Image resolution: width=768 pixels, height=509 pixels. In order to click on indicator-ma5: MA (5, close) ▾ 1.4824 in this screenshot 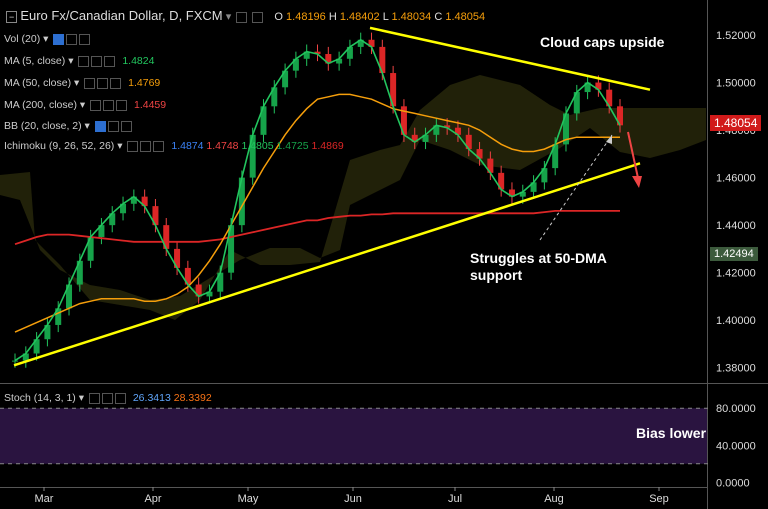, I will do `click(79, 61)`.